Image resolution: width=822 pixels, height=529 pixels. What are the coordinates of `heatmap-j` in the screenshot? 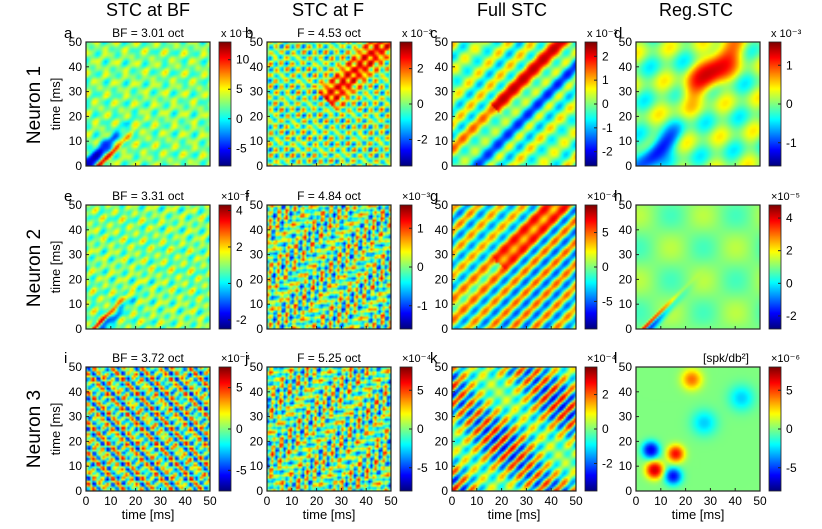 It's located at (329, 429).